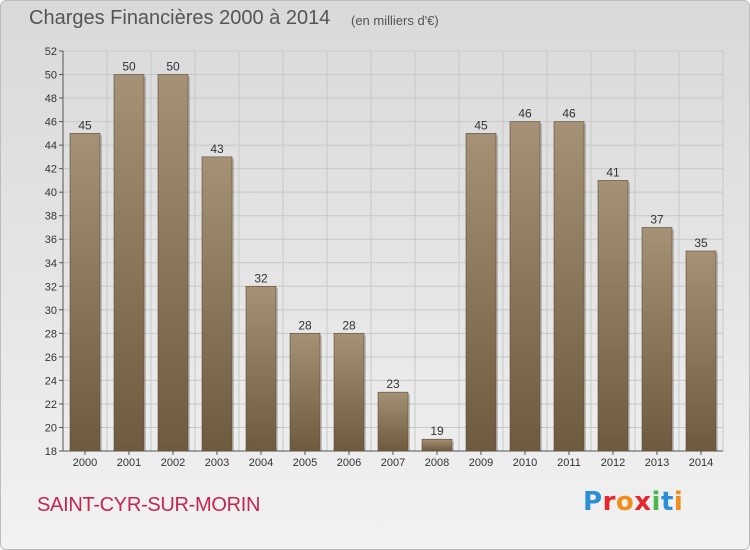 Image resolution: width=750 pixels, height=550 pixels. I want to click on logo-letter: t, so click(667, 502).